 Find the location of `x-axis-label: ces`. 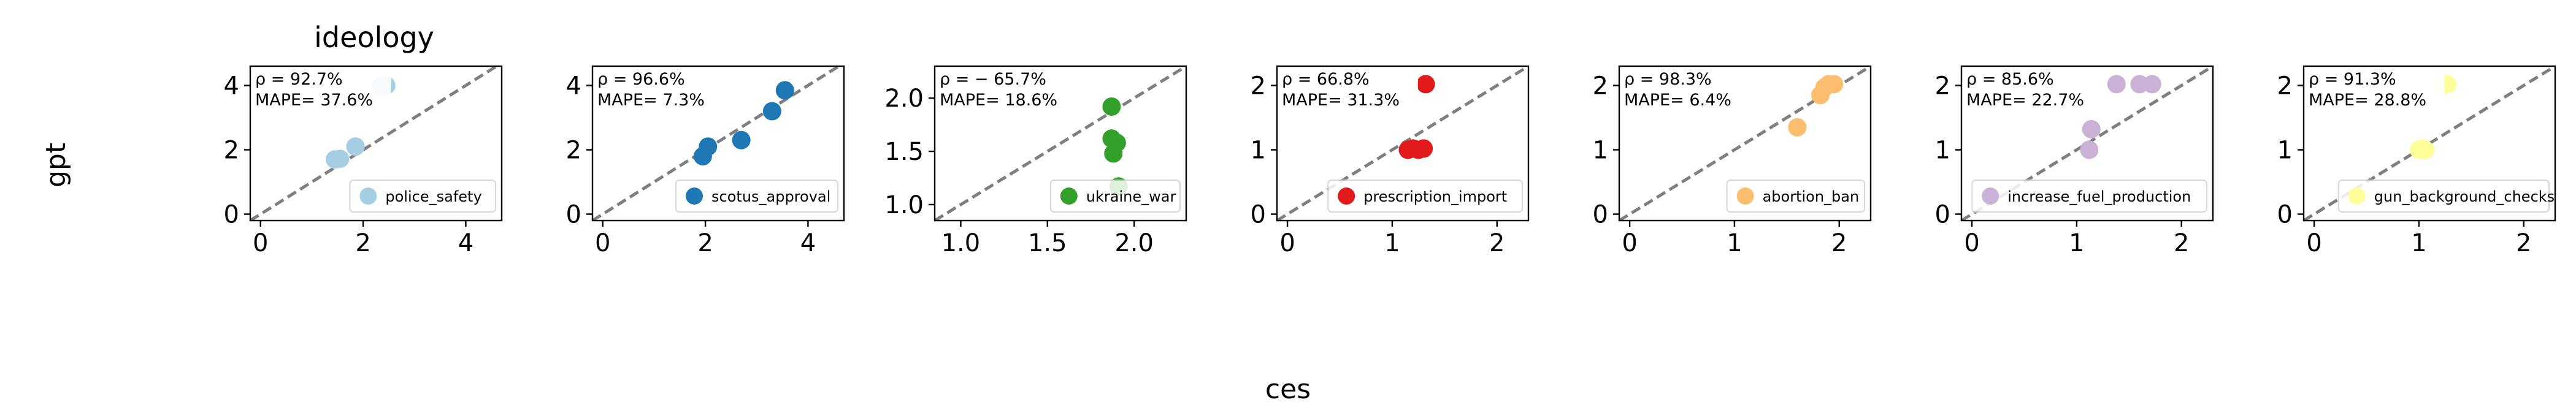

x-axis-label: ces is located at coordinates (1288, 389).